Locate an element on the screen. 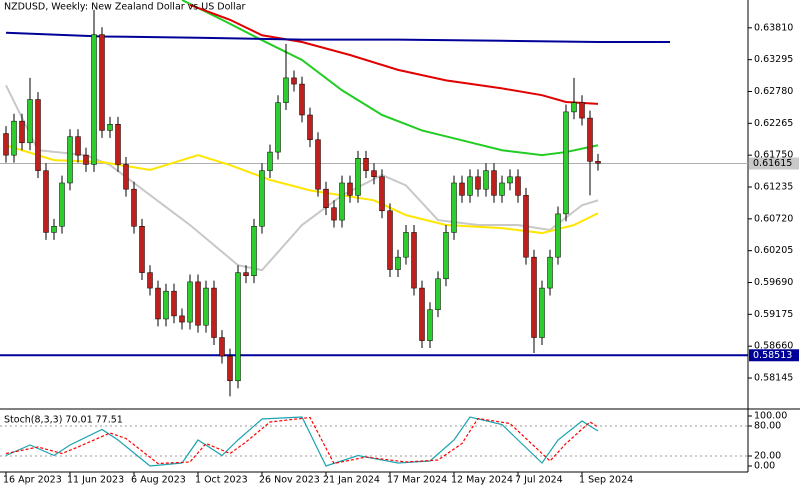 The width and height of the screenshot is (800, 485). y-tick-label: 0.63295 is located at coordinates (773, 59).